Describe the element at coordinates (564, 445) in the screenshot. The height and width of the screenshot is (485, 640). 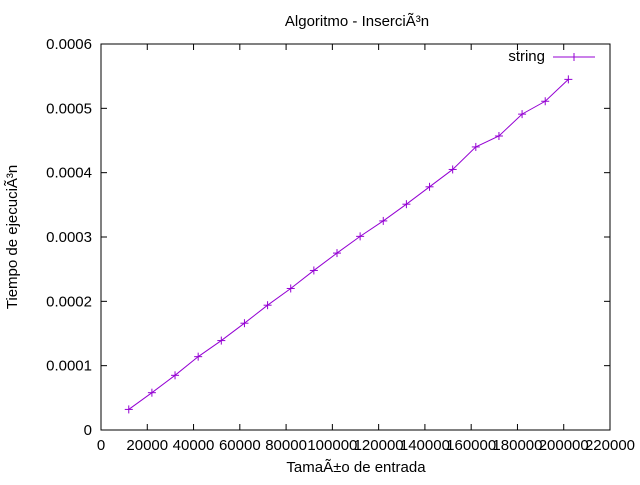
I see `x-tick-label: 200000` at that location.